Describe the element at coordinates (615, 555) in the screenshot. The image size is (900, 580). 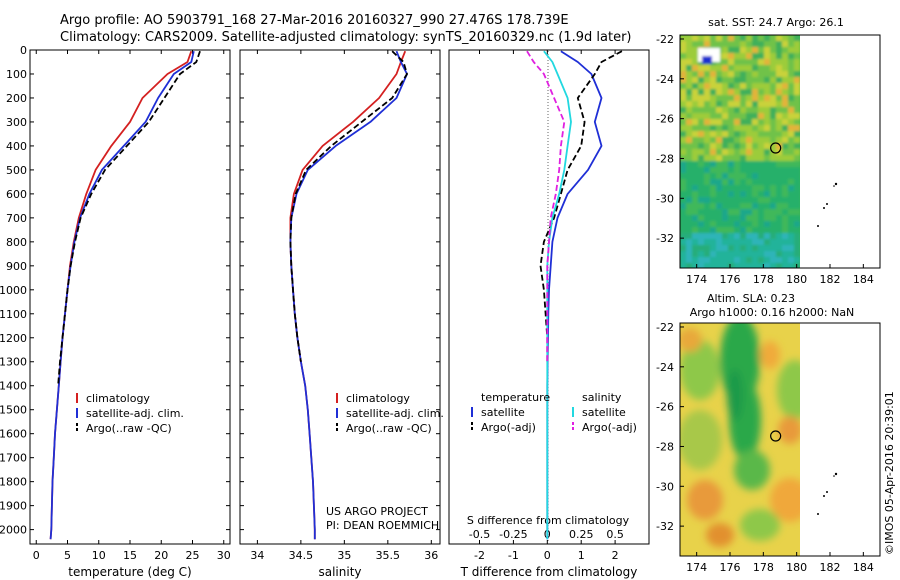
I see `x-tick-label: 2` at that location.